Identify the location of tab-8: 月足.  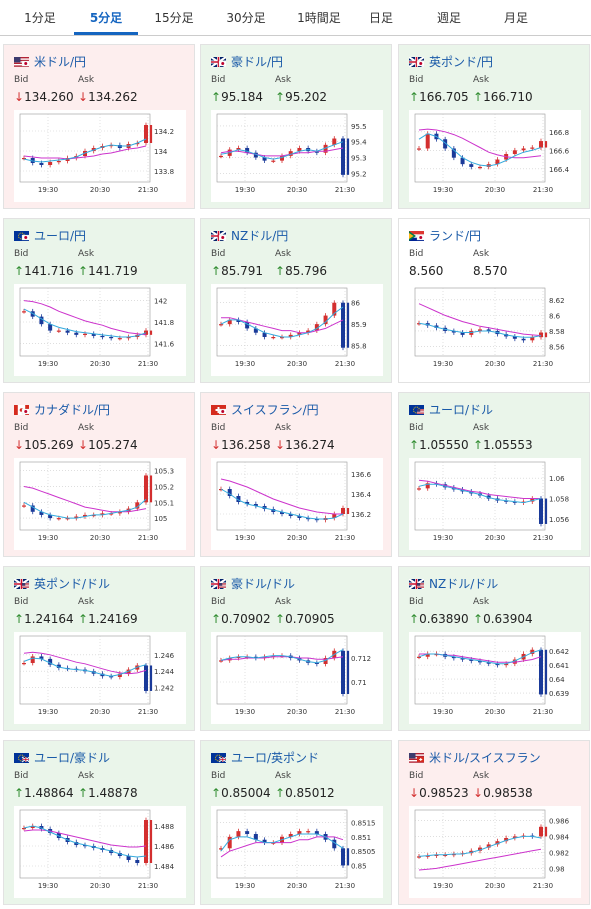
(515, 18).